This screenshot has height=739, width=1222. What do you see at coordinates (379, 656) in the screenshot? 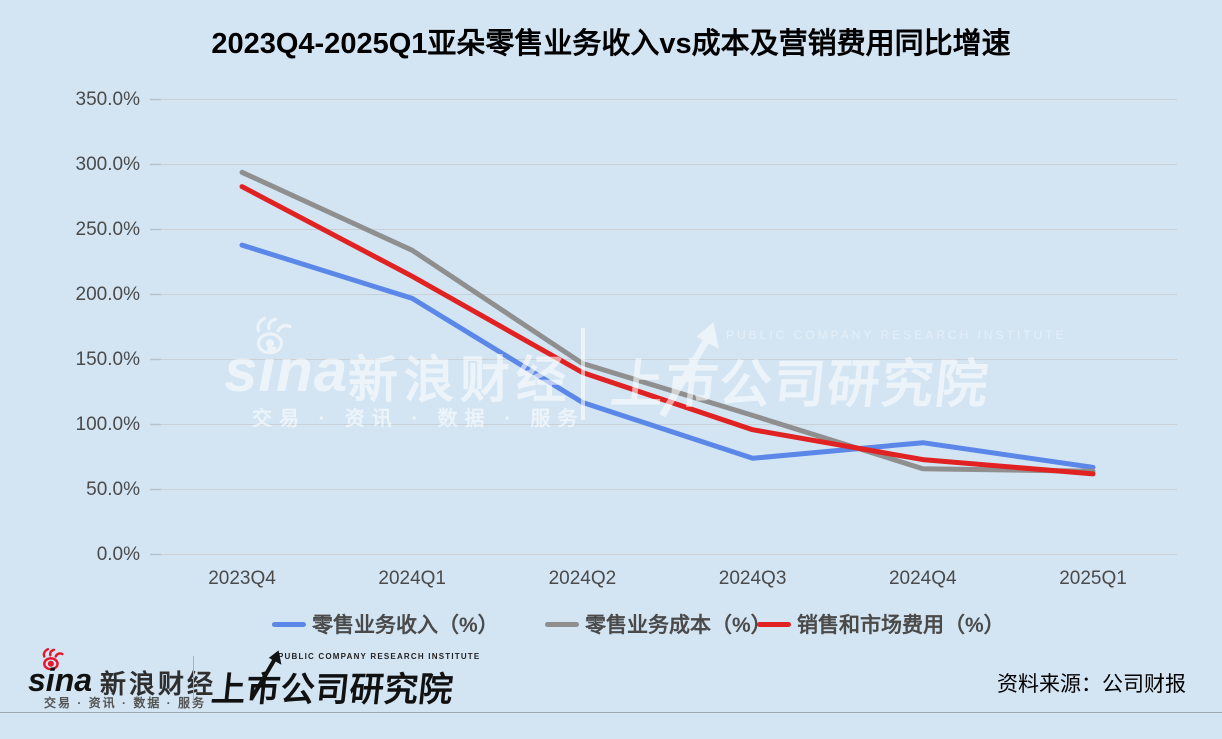
I see `footer-institute-en: PUBLIC COMPANY RESEARCH INSTITUTE` at bounding box center [379, 656].